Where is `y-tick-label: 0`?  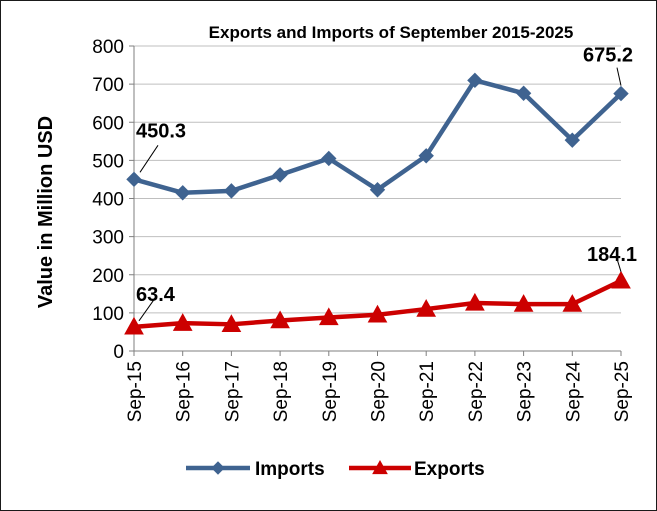
y-tick-label: 0 is located at coordinates (118, 352).